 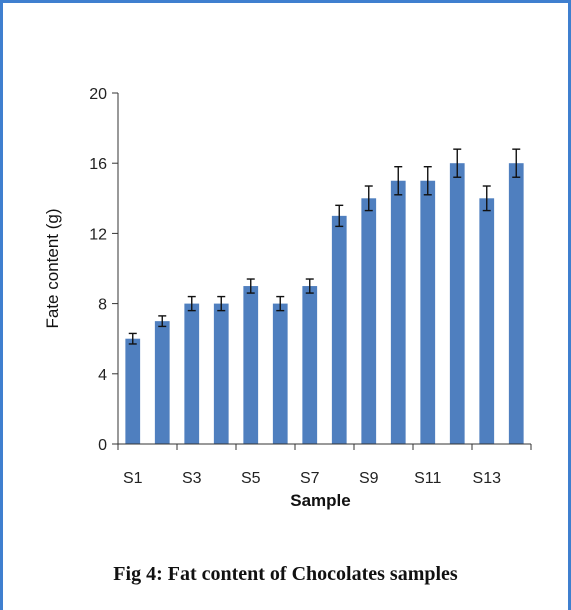 I want to click on y-tick-label: 0, so click(x=102, y=445).